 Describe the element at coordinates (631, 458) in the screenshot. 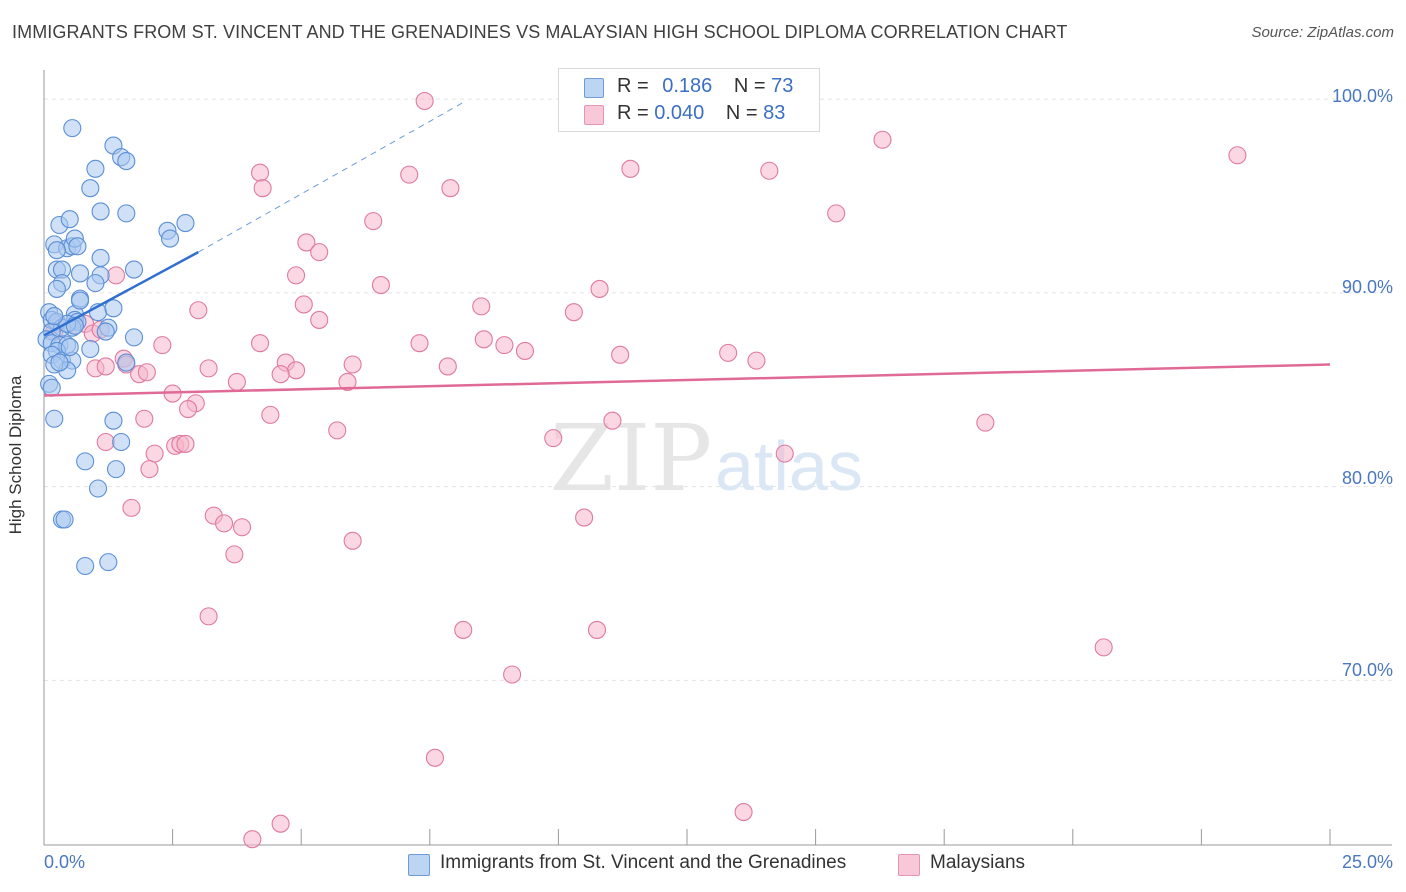

I see `watermark-zip: ZIP` at that location.